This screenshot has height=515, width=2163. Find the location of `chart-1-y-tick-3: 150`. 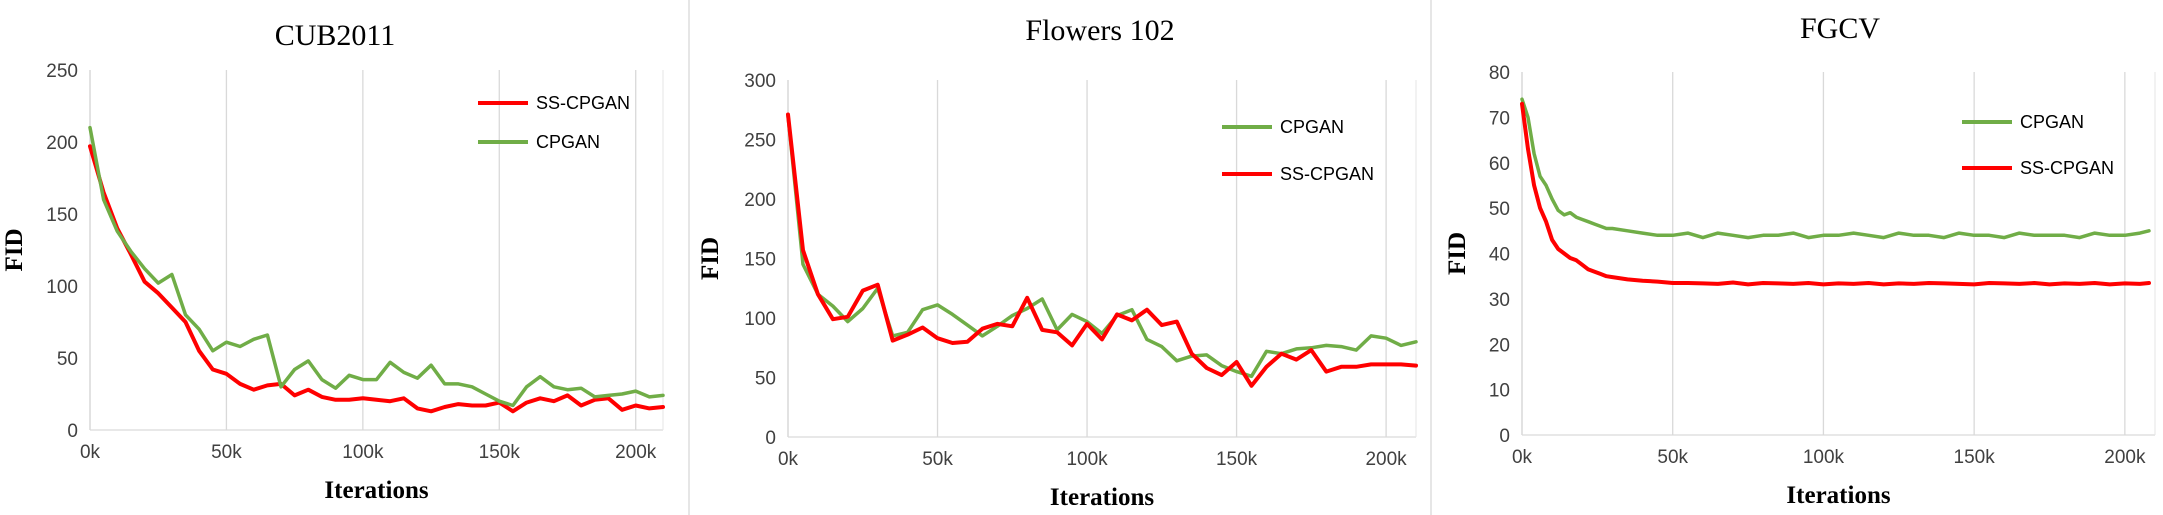

chart-1-y-tick-3: 150 is located at coordinates (62, 215).